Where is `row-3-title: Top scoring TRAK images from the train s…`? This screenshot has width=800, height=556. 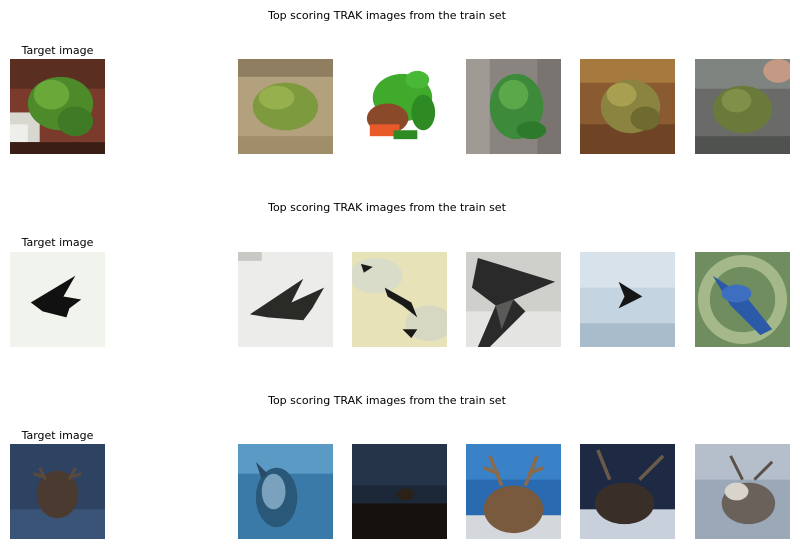 row-3-title: Top scoring TRAK images from the train s… is located at coordinates (387, 400).